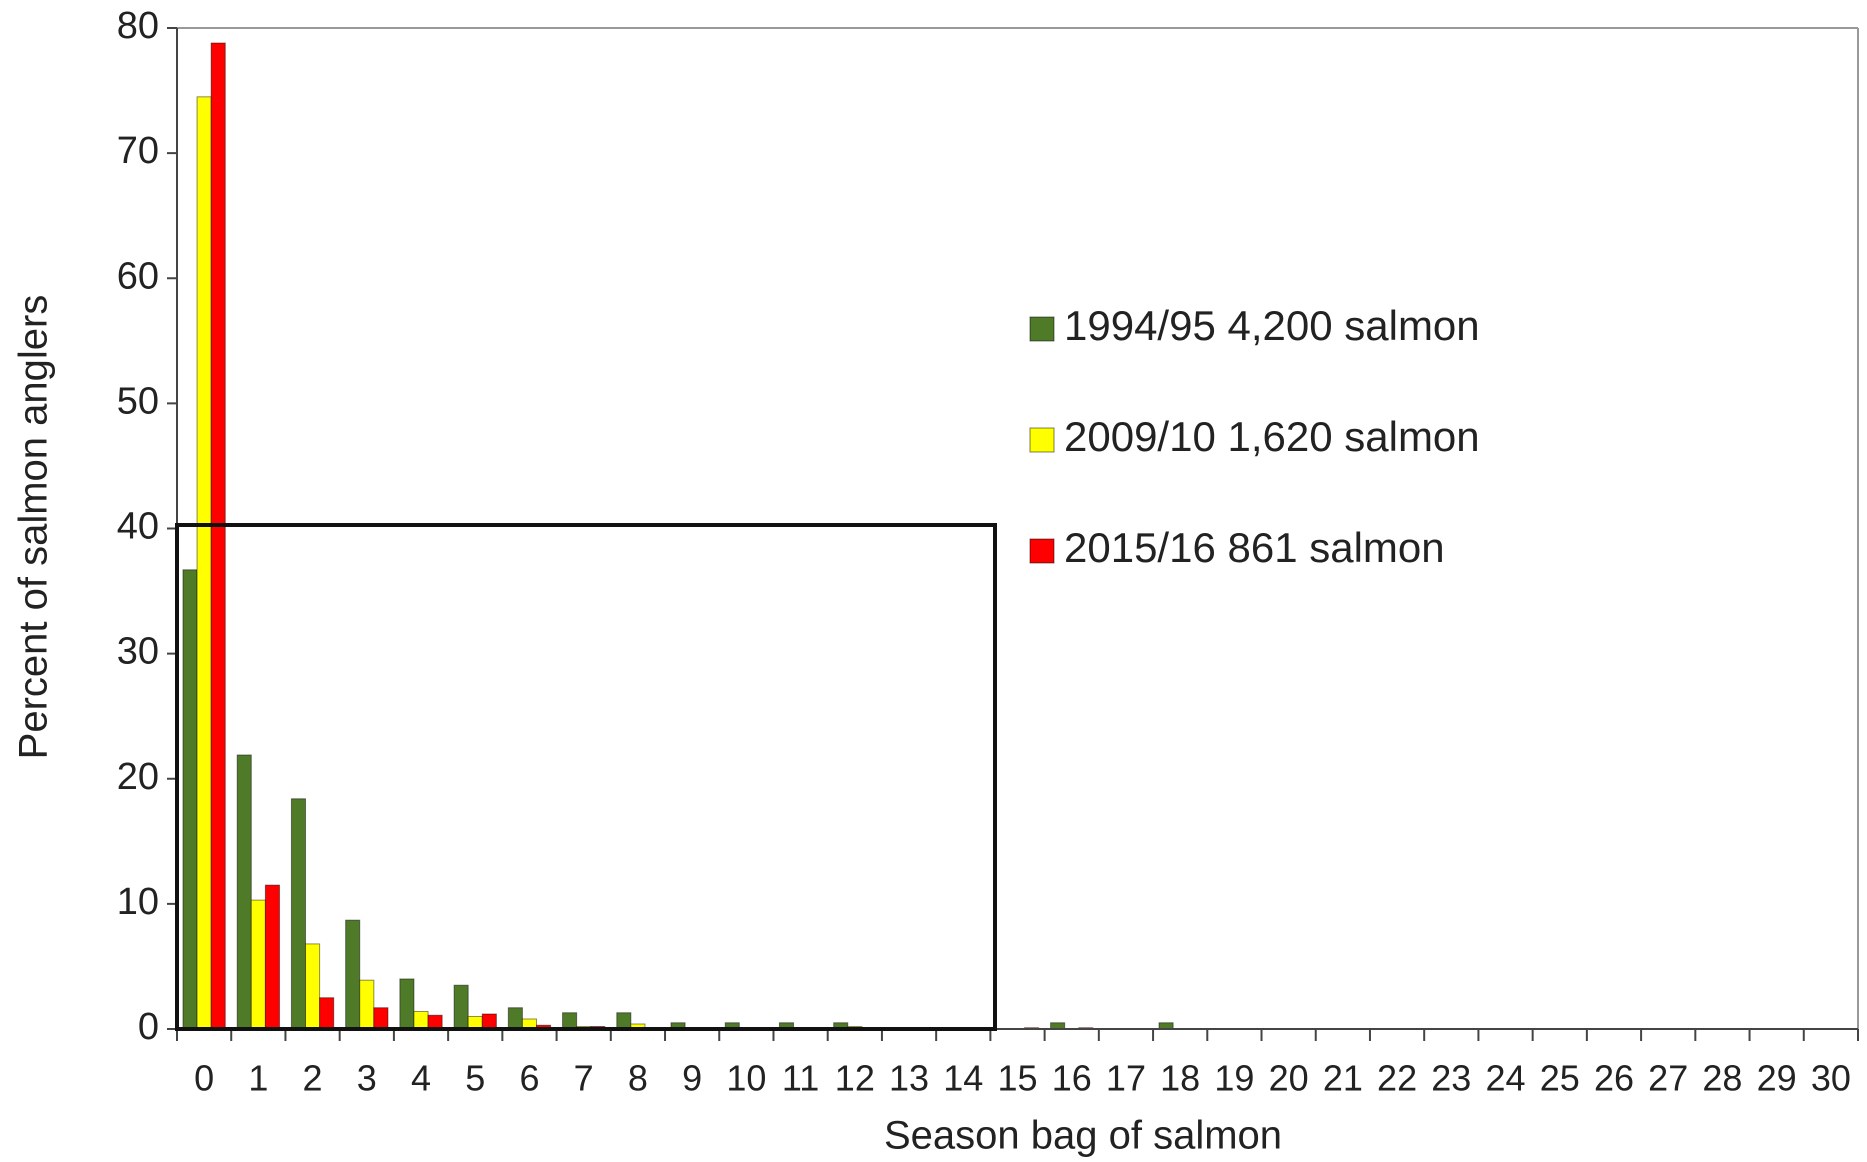  What do you see at coordinates (421, 1078) in the screenshot?
I see `x-tick-label: 4` at bounding box center [421, 1078].